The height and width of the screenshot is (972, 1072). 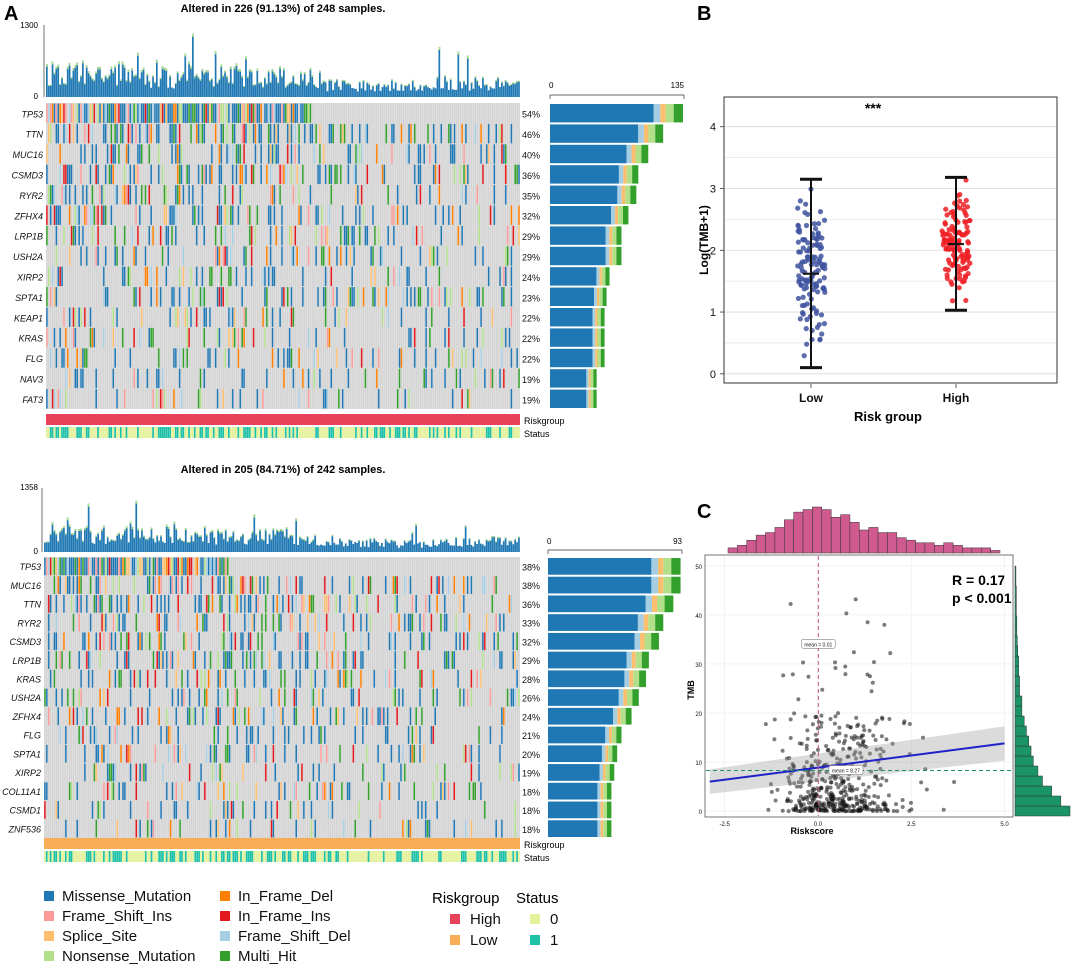 What do you see at coordinates (965, 222) in the screenshot?
I see `tmb-point-high` at bounding box center [965, 222].